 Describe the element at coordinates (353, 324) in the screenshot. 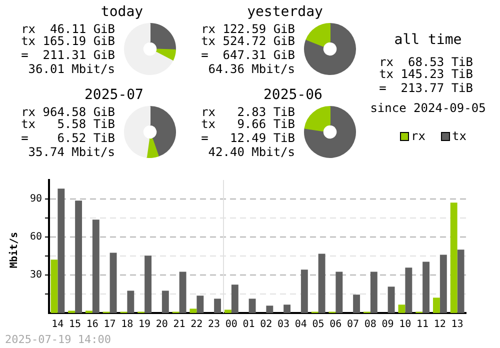

I see `x-tick-label: 07` at that location.